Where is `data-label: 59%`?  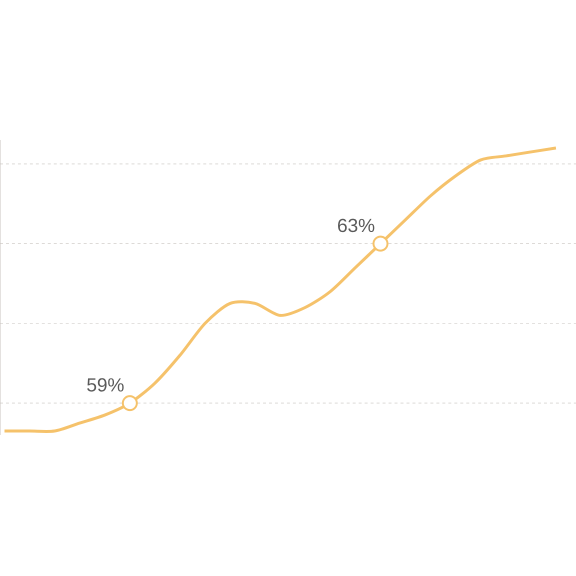 data-label: 59% is located at coordinates (105, 385).